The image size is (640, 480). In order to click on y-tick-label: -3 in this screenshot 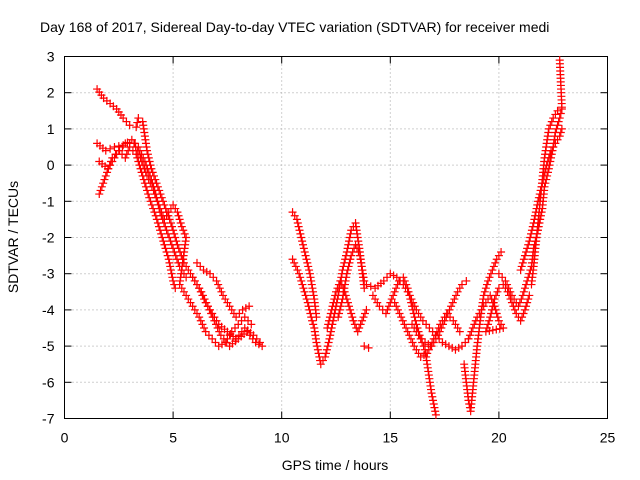, I will do `click(48, 274)`.